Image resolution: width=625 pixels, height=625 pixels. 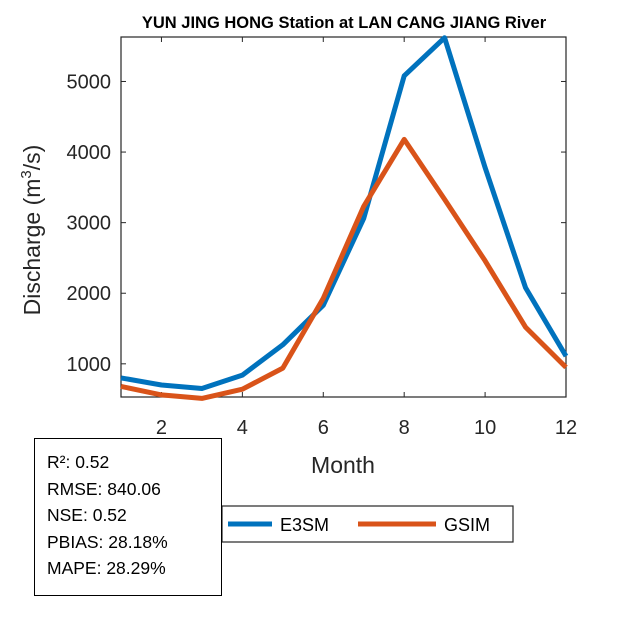 What do you see at coordinates (89, 82) in the screenshot?
I see `y-tick-label: 5000` at bounding box center [89, 82].